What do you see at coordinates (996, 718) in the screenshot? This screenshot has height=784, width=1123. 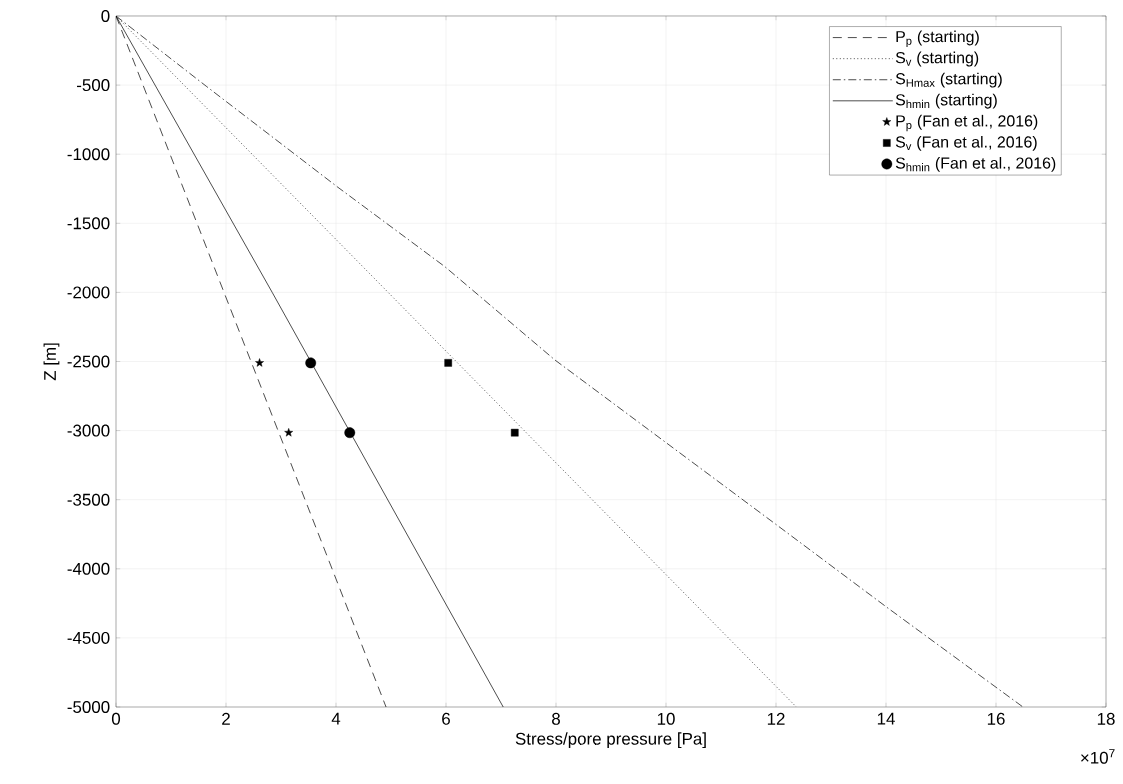 I see `x-tick-label: 16` at bounding box center [996, 718].